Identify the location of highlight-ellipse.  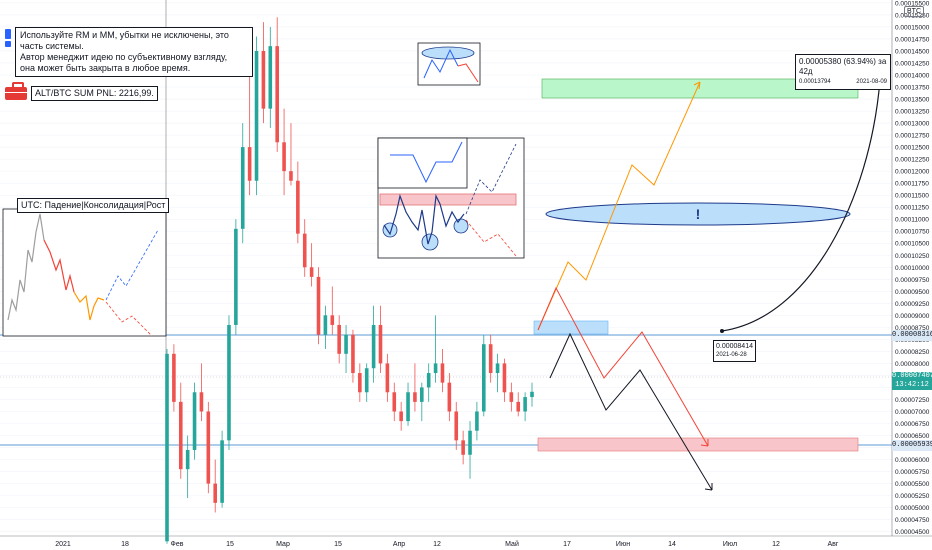
(698, 214).